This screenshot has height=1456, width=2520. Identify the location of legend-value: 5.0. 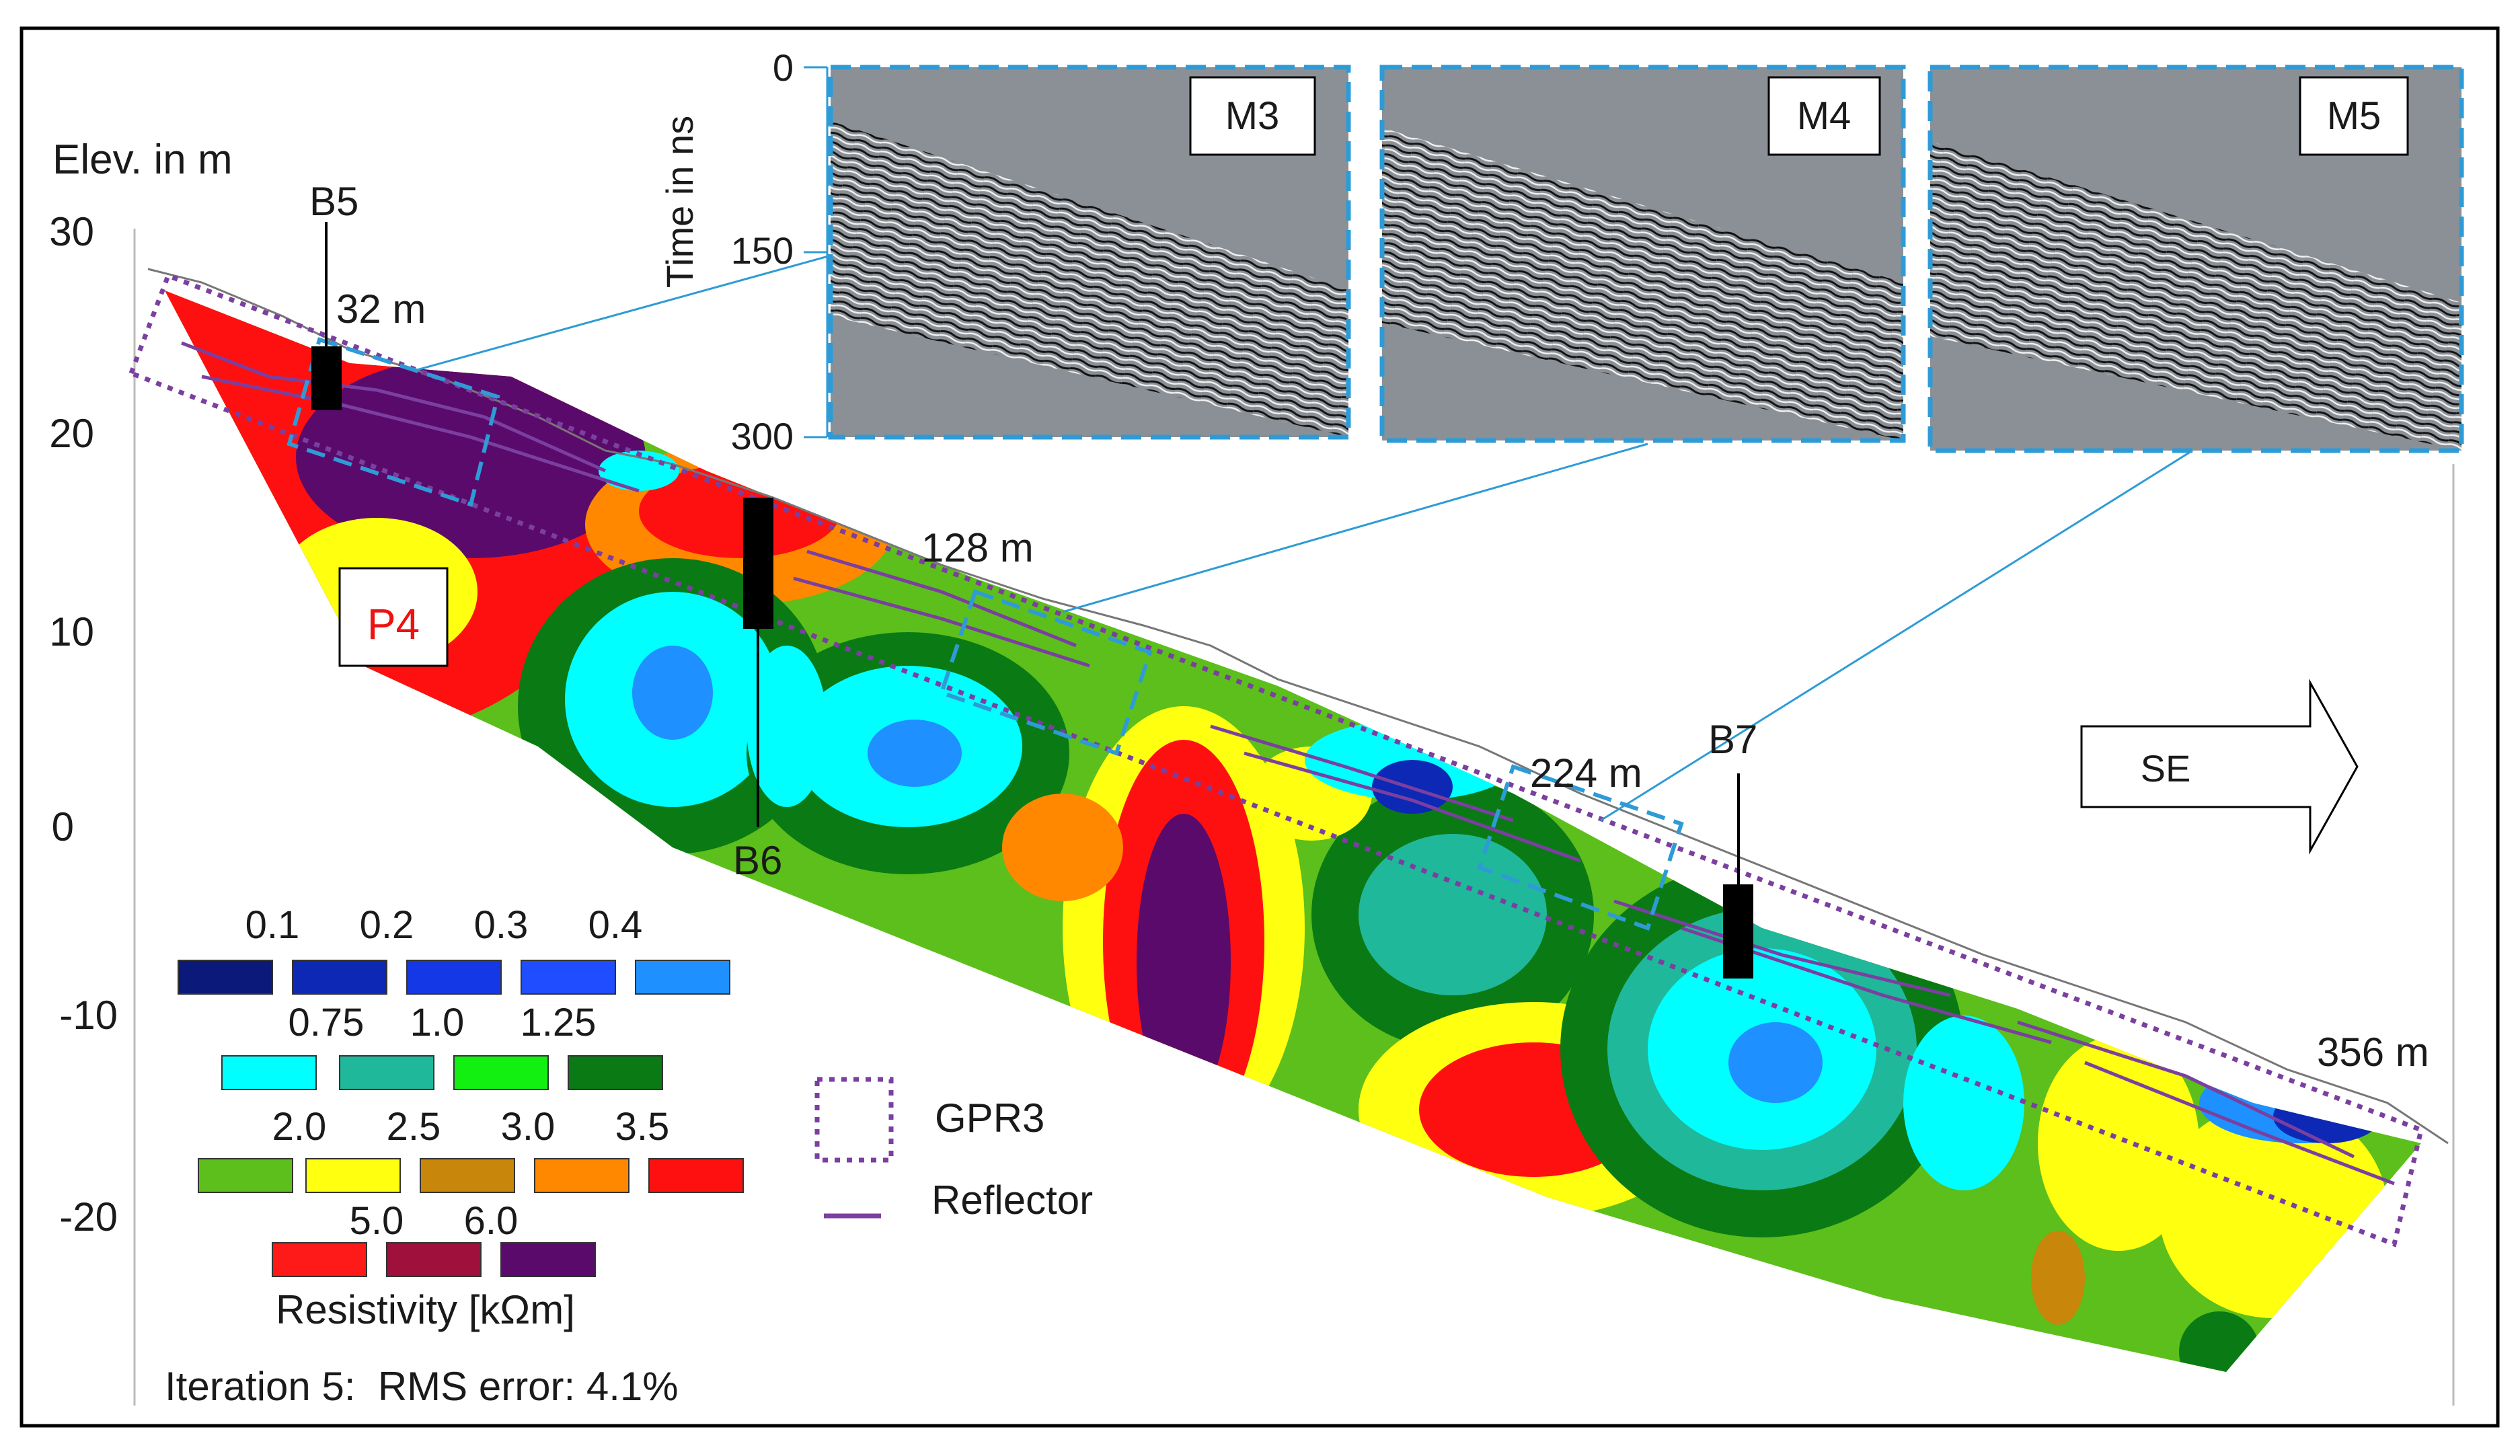
(377, 1221).